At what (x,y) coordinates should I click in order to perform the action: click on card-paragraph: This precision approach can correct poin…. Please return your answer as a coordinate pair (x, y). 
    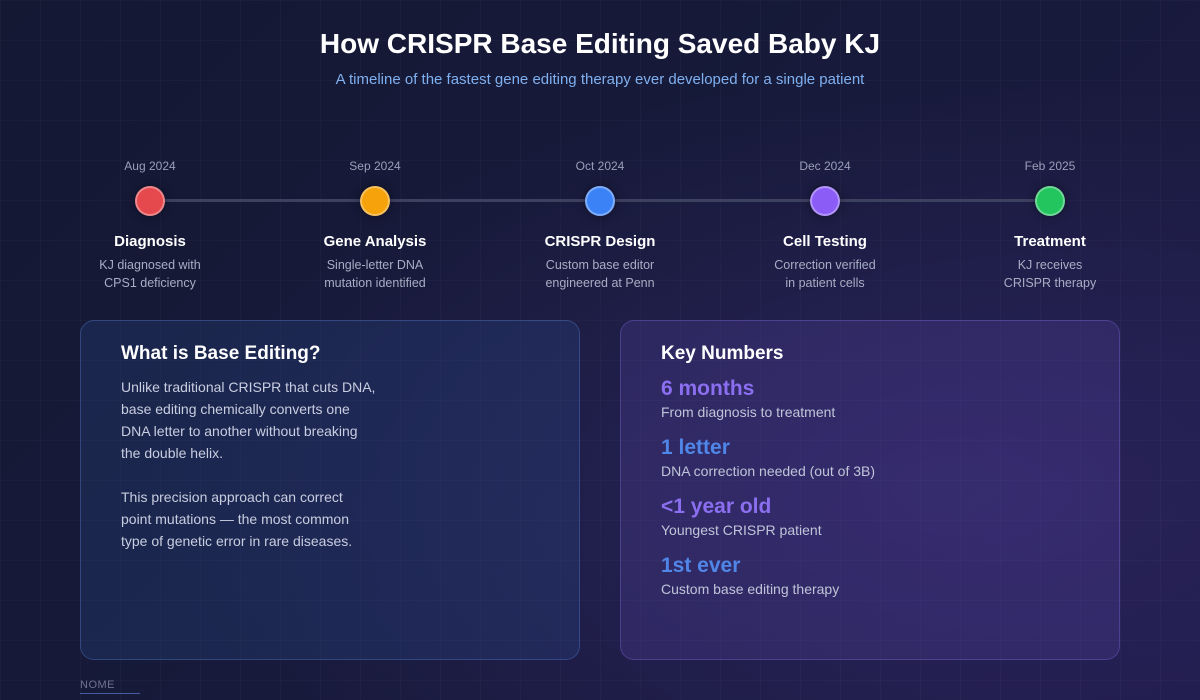
    Looking at the image, I should click on (237, 519).